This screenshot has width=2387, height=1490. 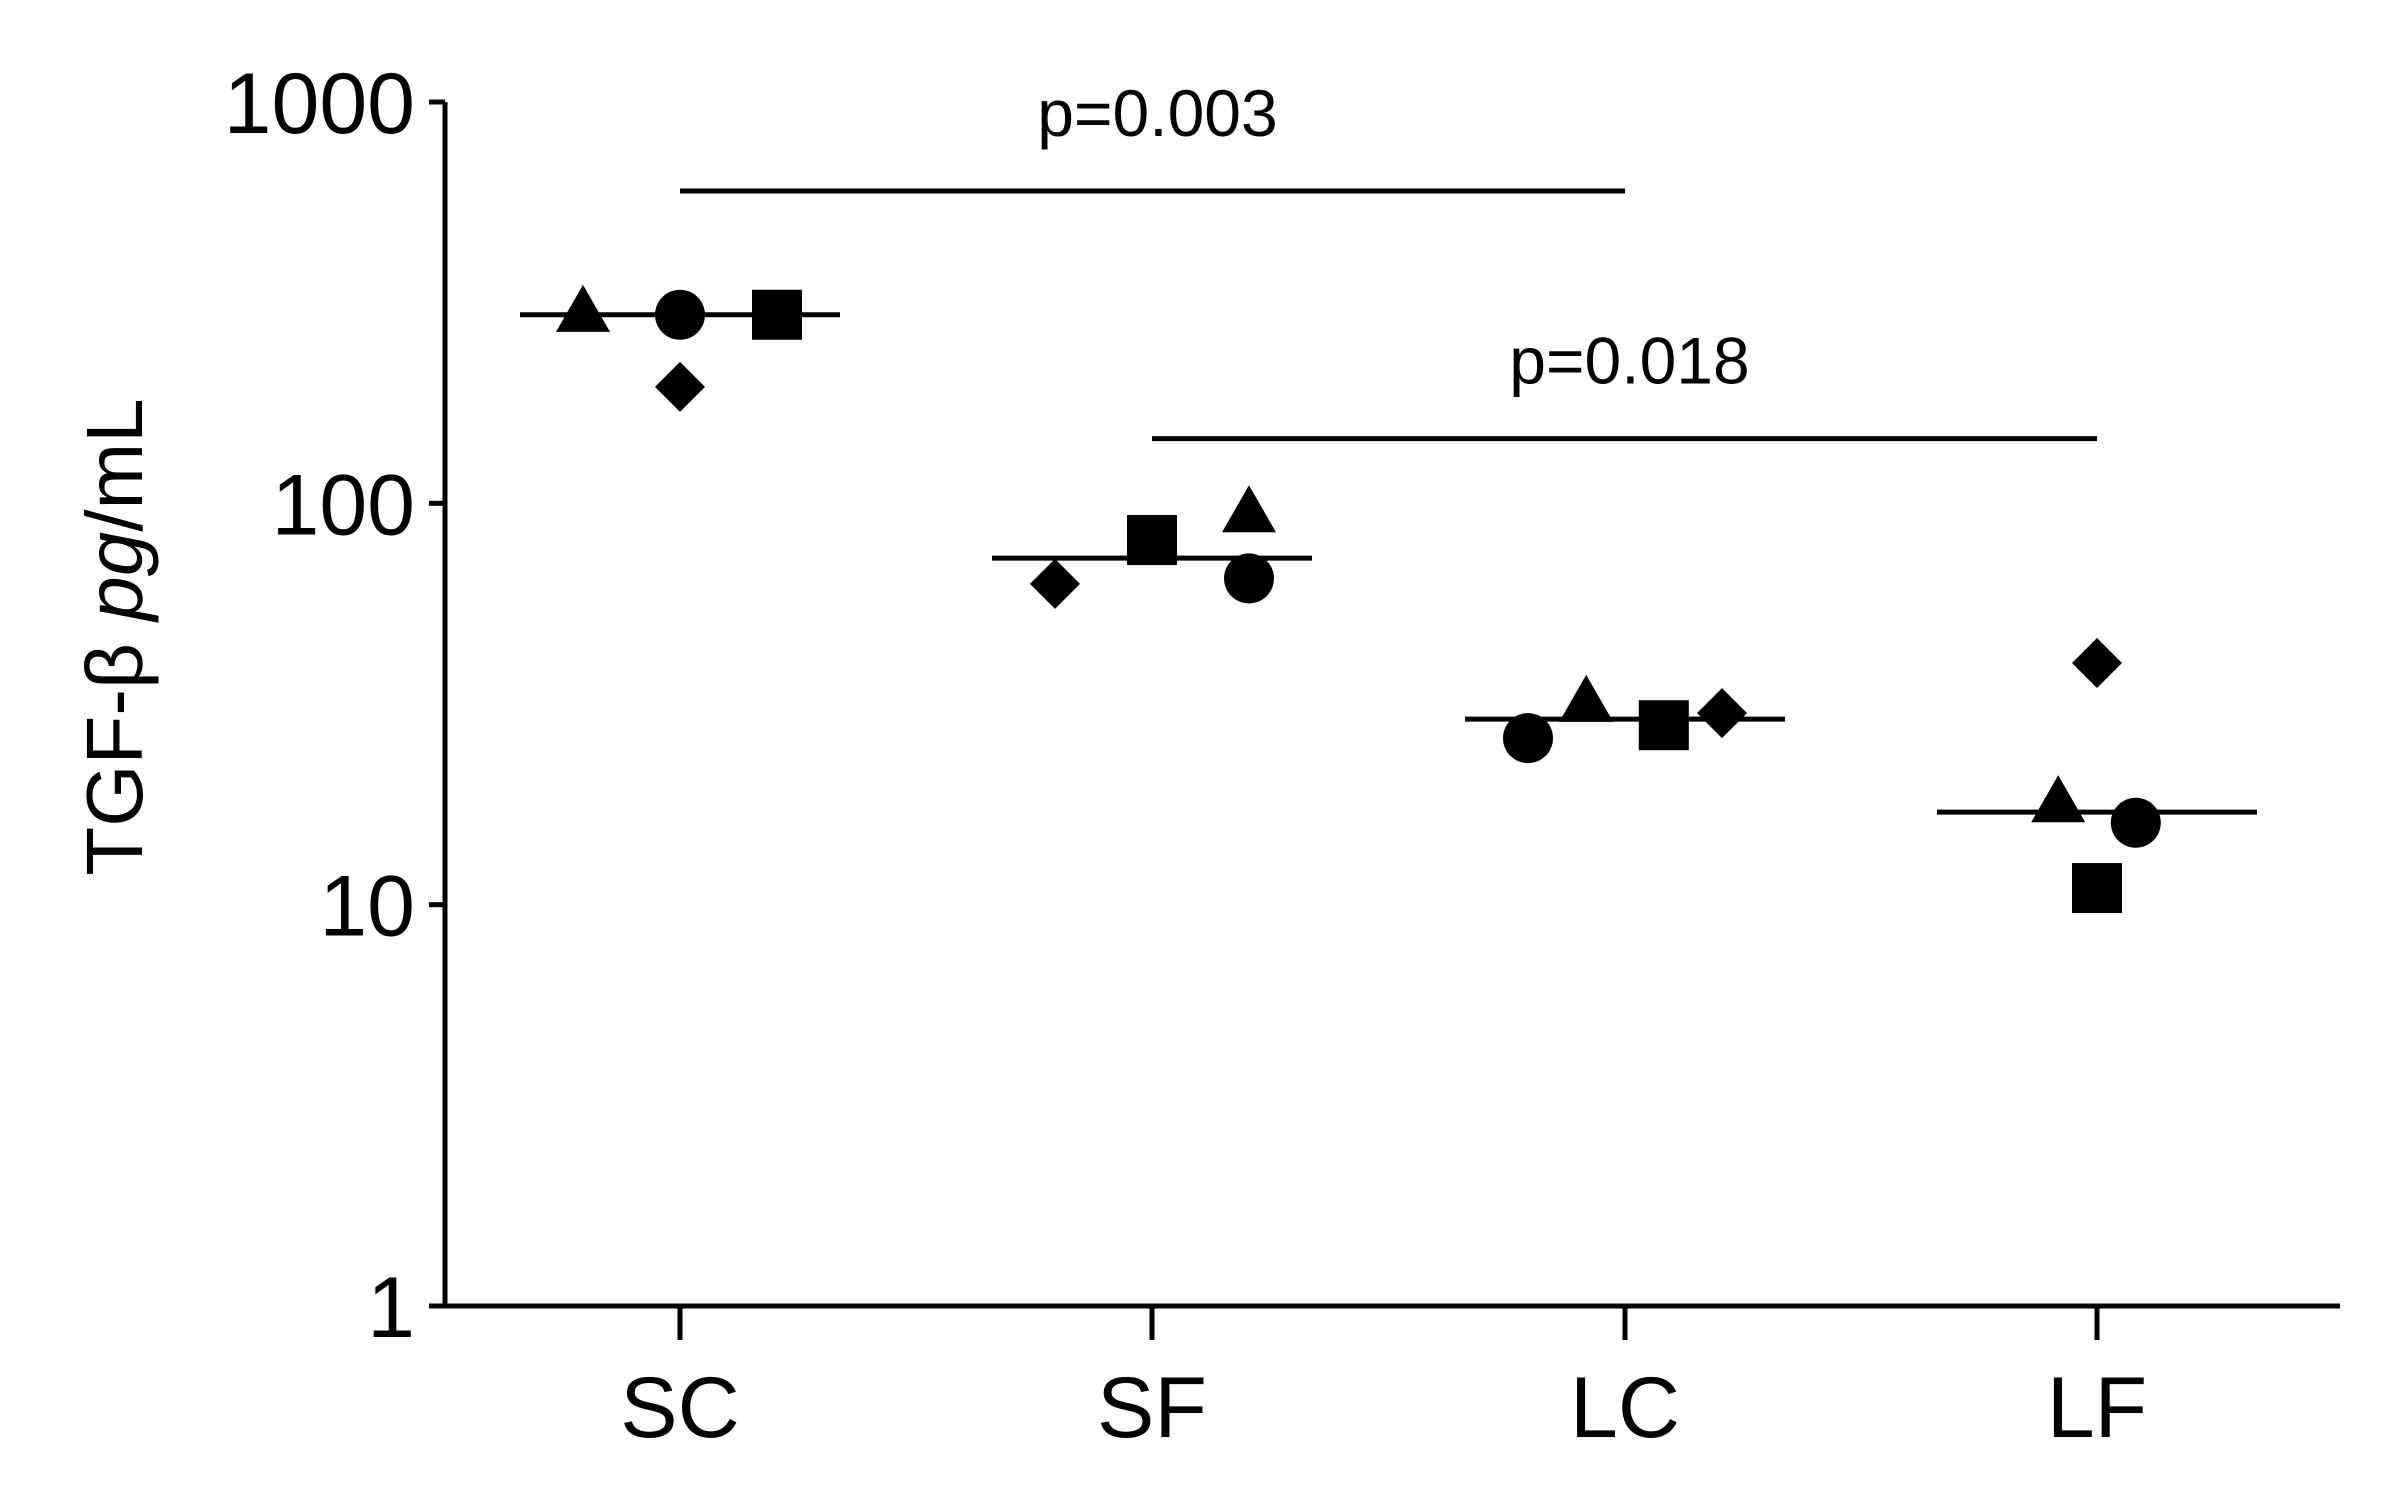 What do you see at coordinates (1152, 540) in the screenshot?
I see `data-point-square-sf` at bounding box center [1152, 540].